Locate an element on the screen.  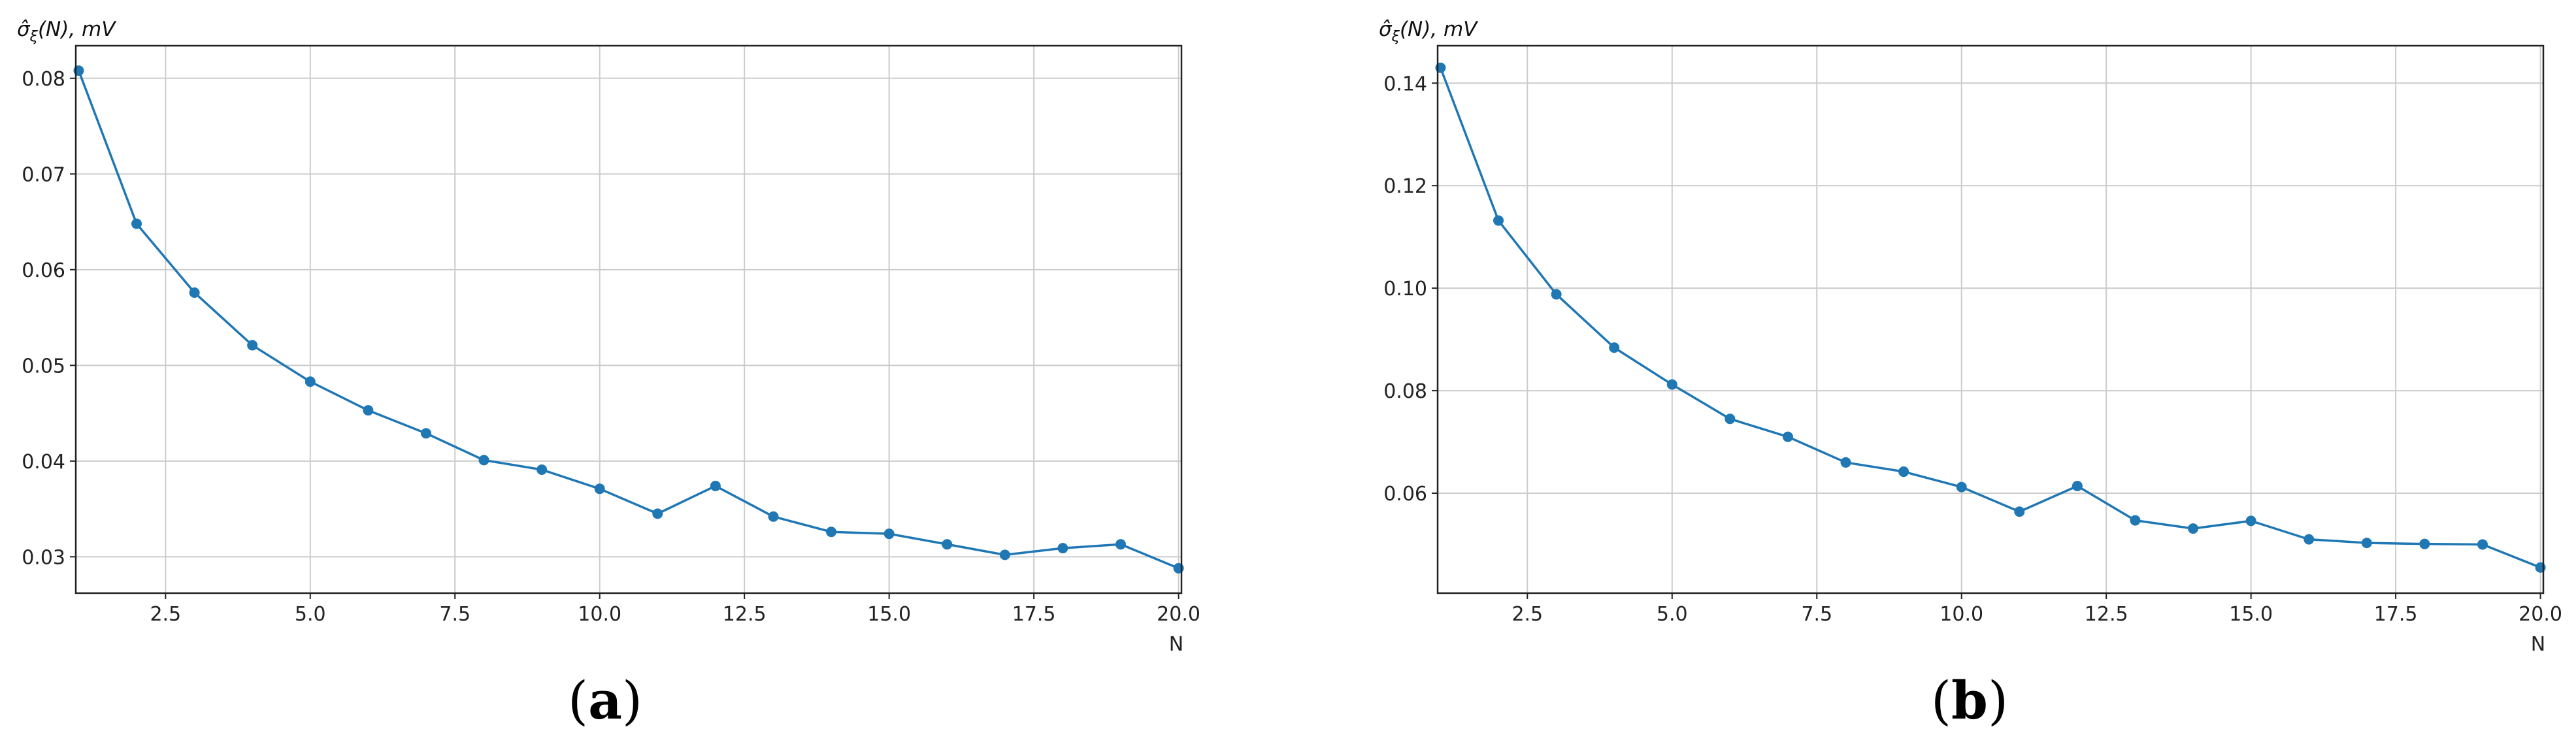
y-tick-label: 0.07 is located at coordinates (43, 174).